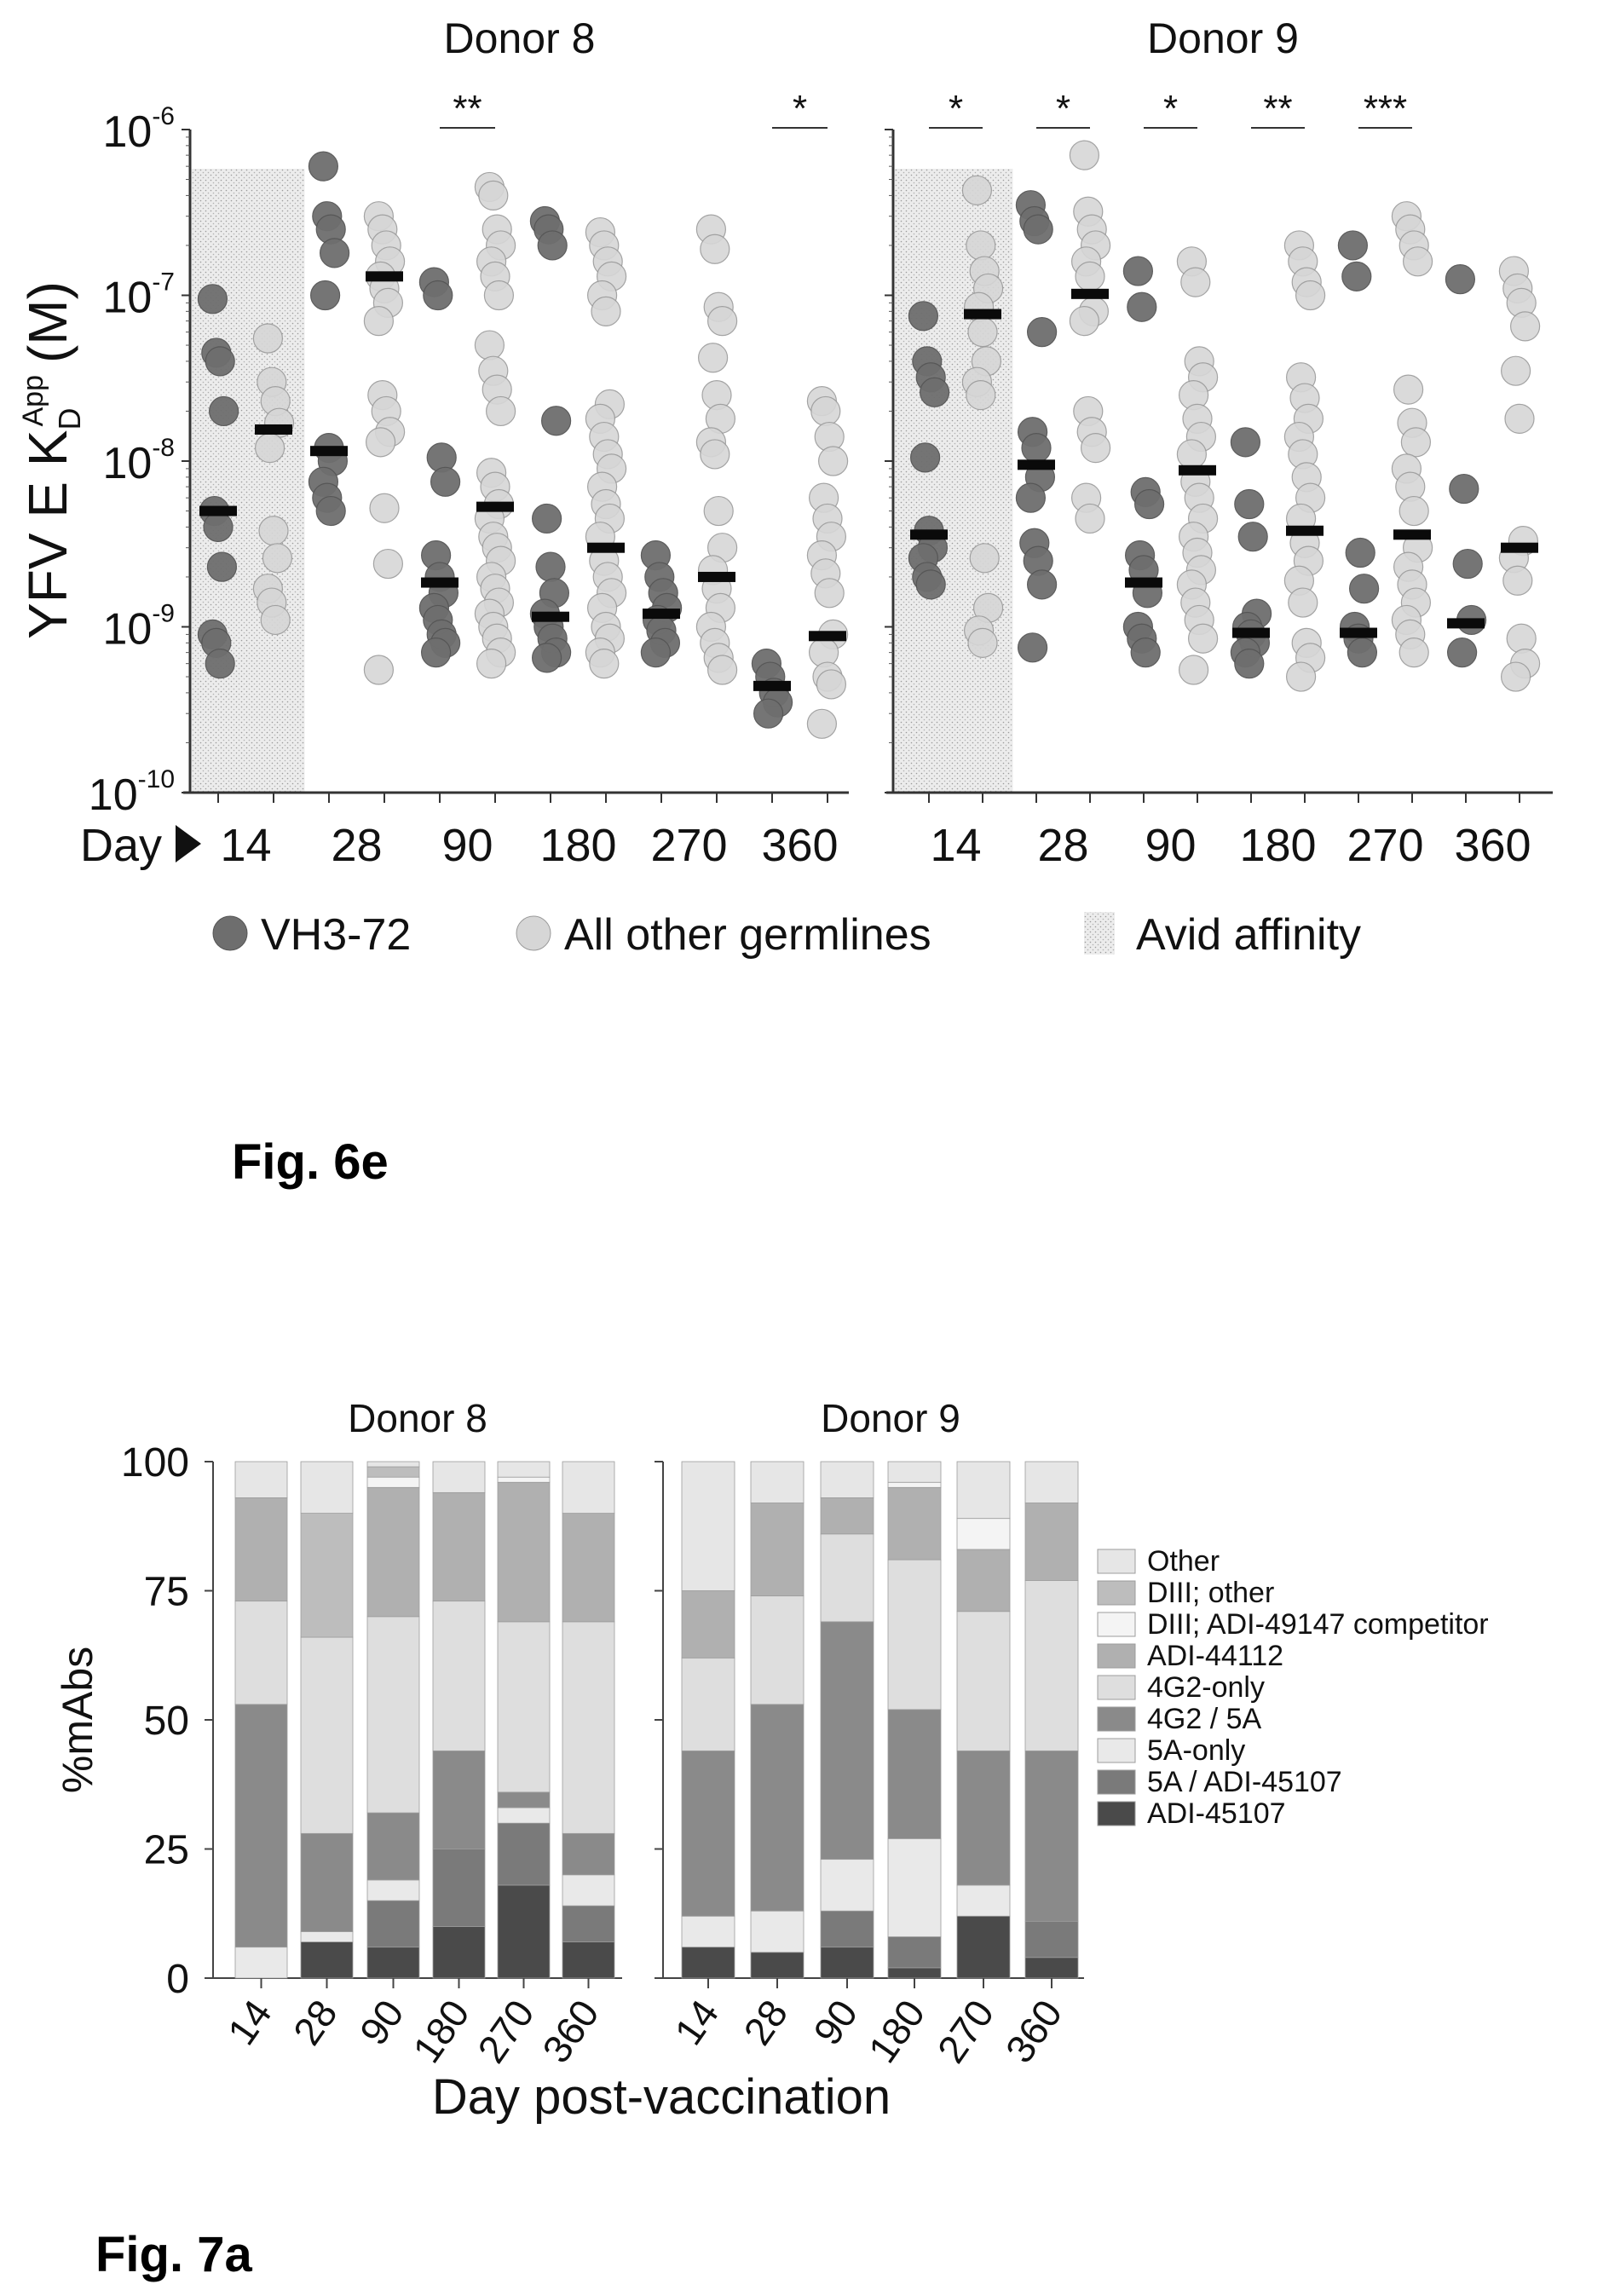 Image resolution: width=1609 pixels, height=2296 pixels. What do you see at coordinates (1116, 1561) in the screenshot?
I see `legend-swatch-icon` at bounding box center [1116, 1561].